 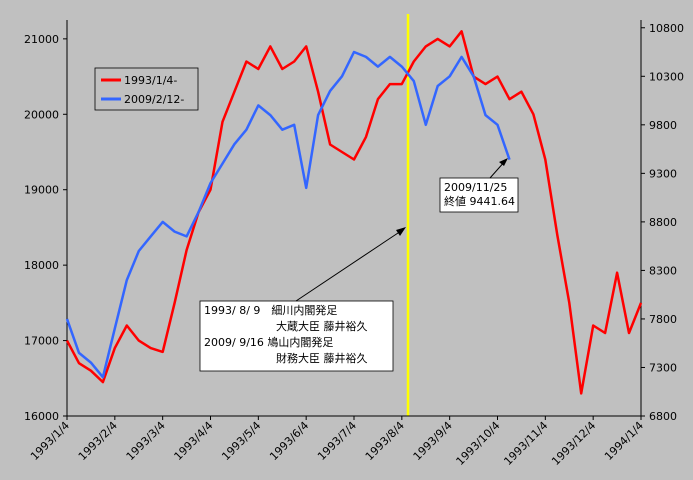 I want to click on x-tick-label: 1993/8/4, so click(x=385, y=441).